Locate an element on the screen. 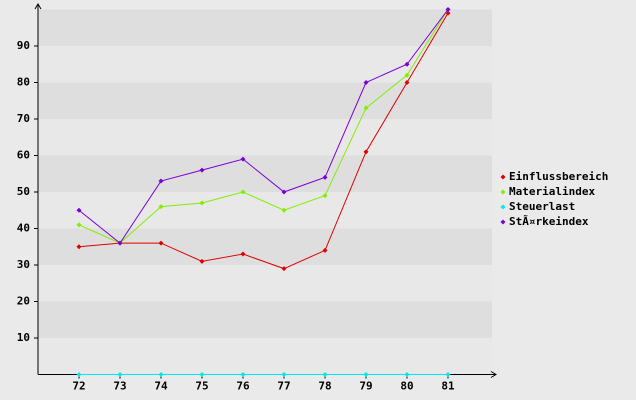  legend-label: Steuerlast is located at coordinates (542, 206).